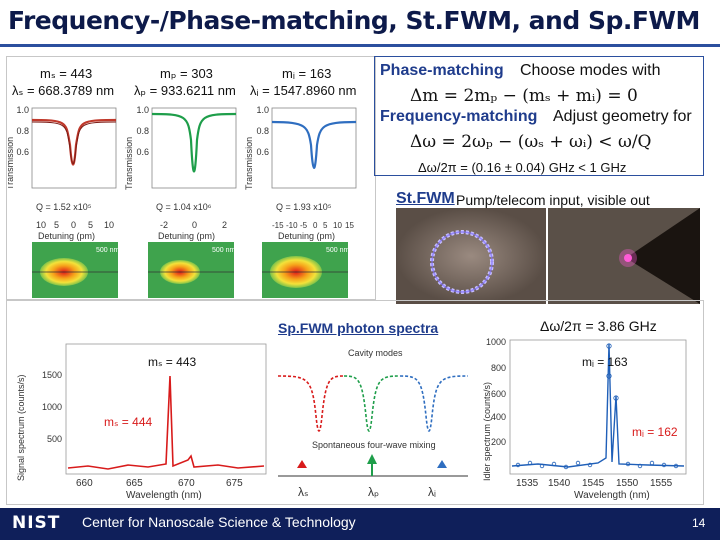  Describe the element at coordinates (527, 483) in the screenshot. I see `idler-spectrum-xtick: 1535` at that location.